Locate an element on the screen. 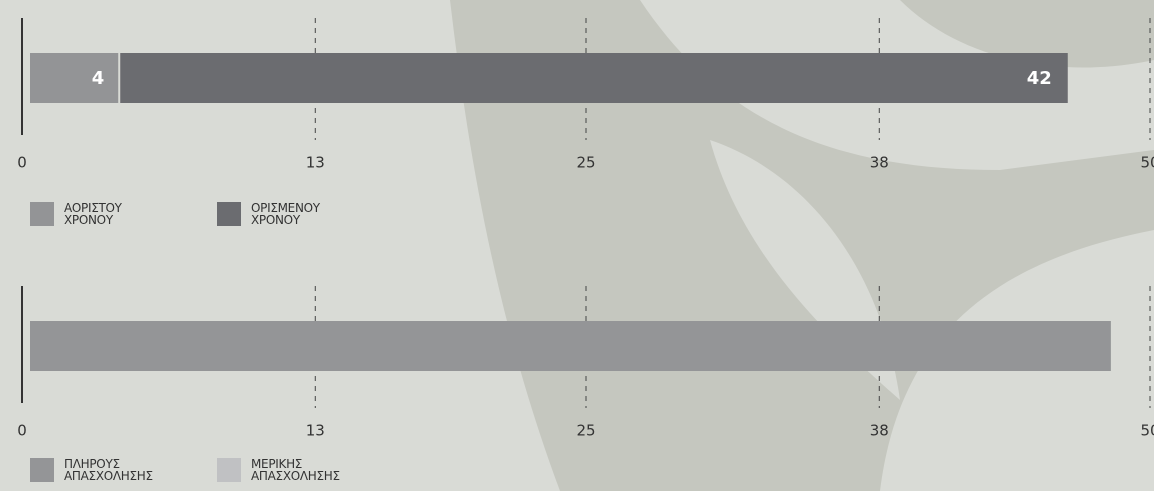 This screenshot has width=1154, height=491. legend-label: ΜΕΡΙΚΗΣ ΑΠΑΣΧΟΛΗΣΗΣ is located at coordinates (295, 470).